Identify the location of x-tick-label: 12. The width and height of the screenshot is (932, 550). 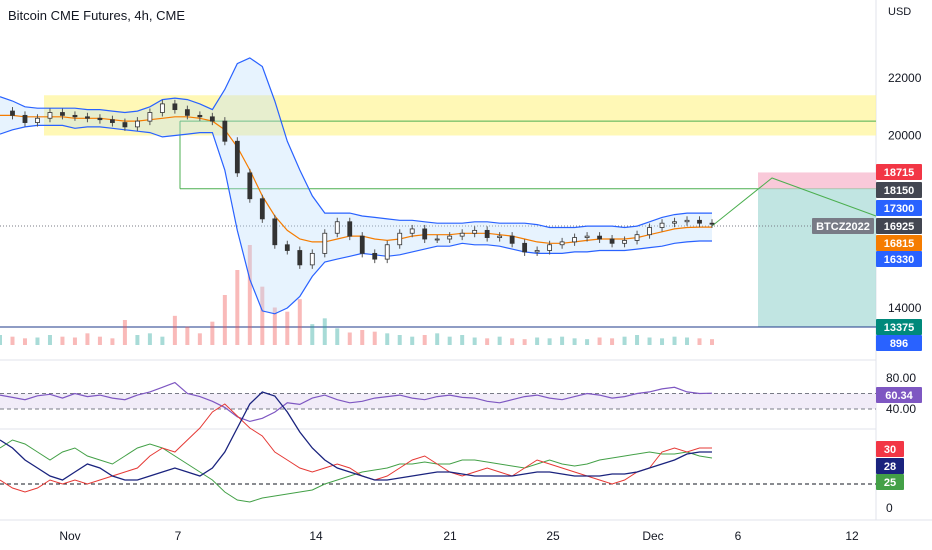
(852, 536).